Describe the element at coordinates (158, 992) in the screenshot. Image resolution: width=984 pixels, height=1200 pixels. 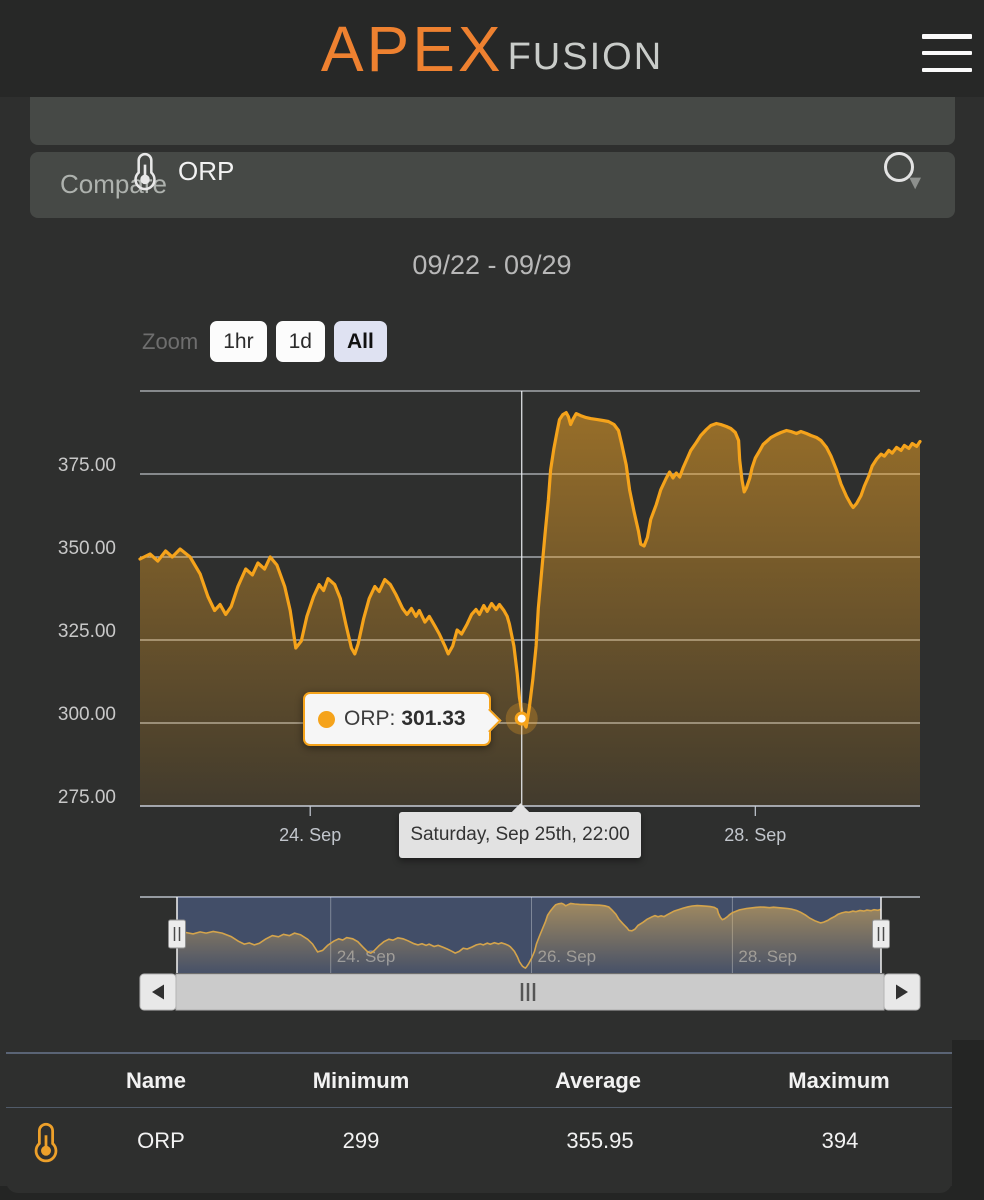
I see `arrow-left-icon` at that location.